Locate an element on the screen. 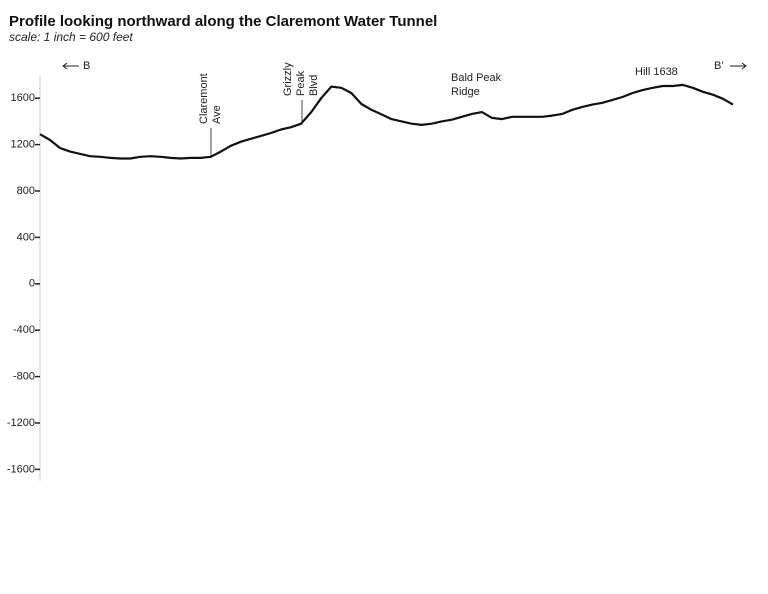 The height and width of the screenshot is (594, 768). y-tick-label: -1200 is located at coordinates (21, 423).